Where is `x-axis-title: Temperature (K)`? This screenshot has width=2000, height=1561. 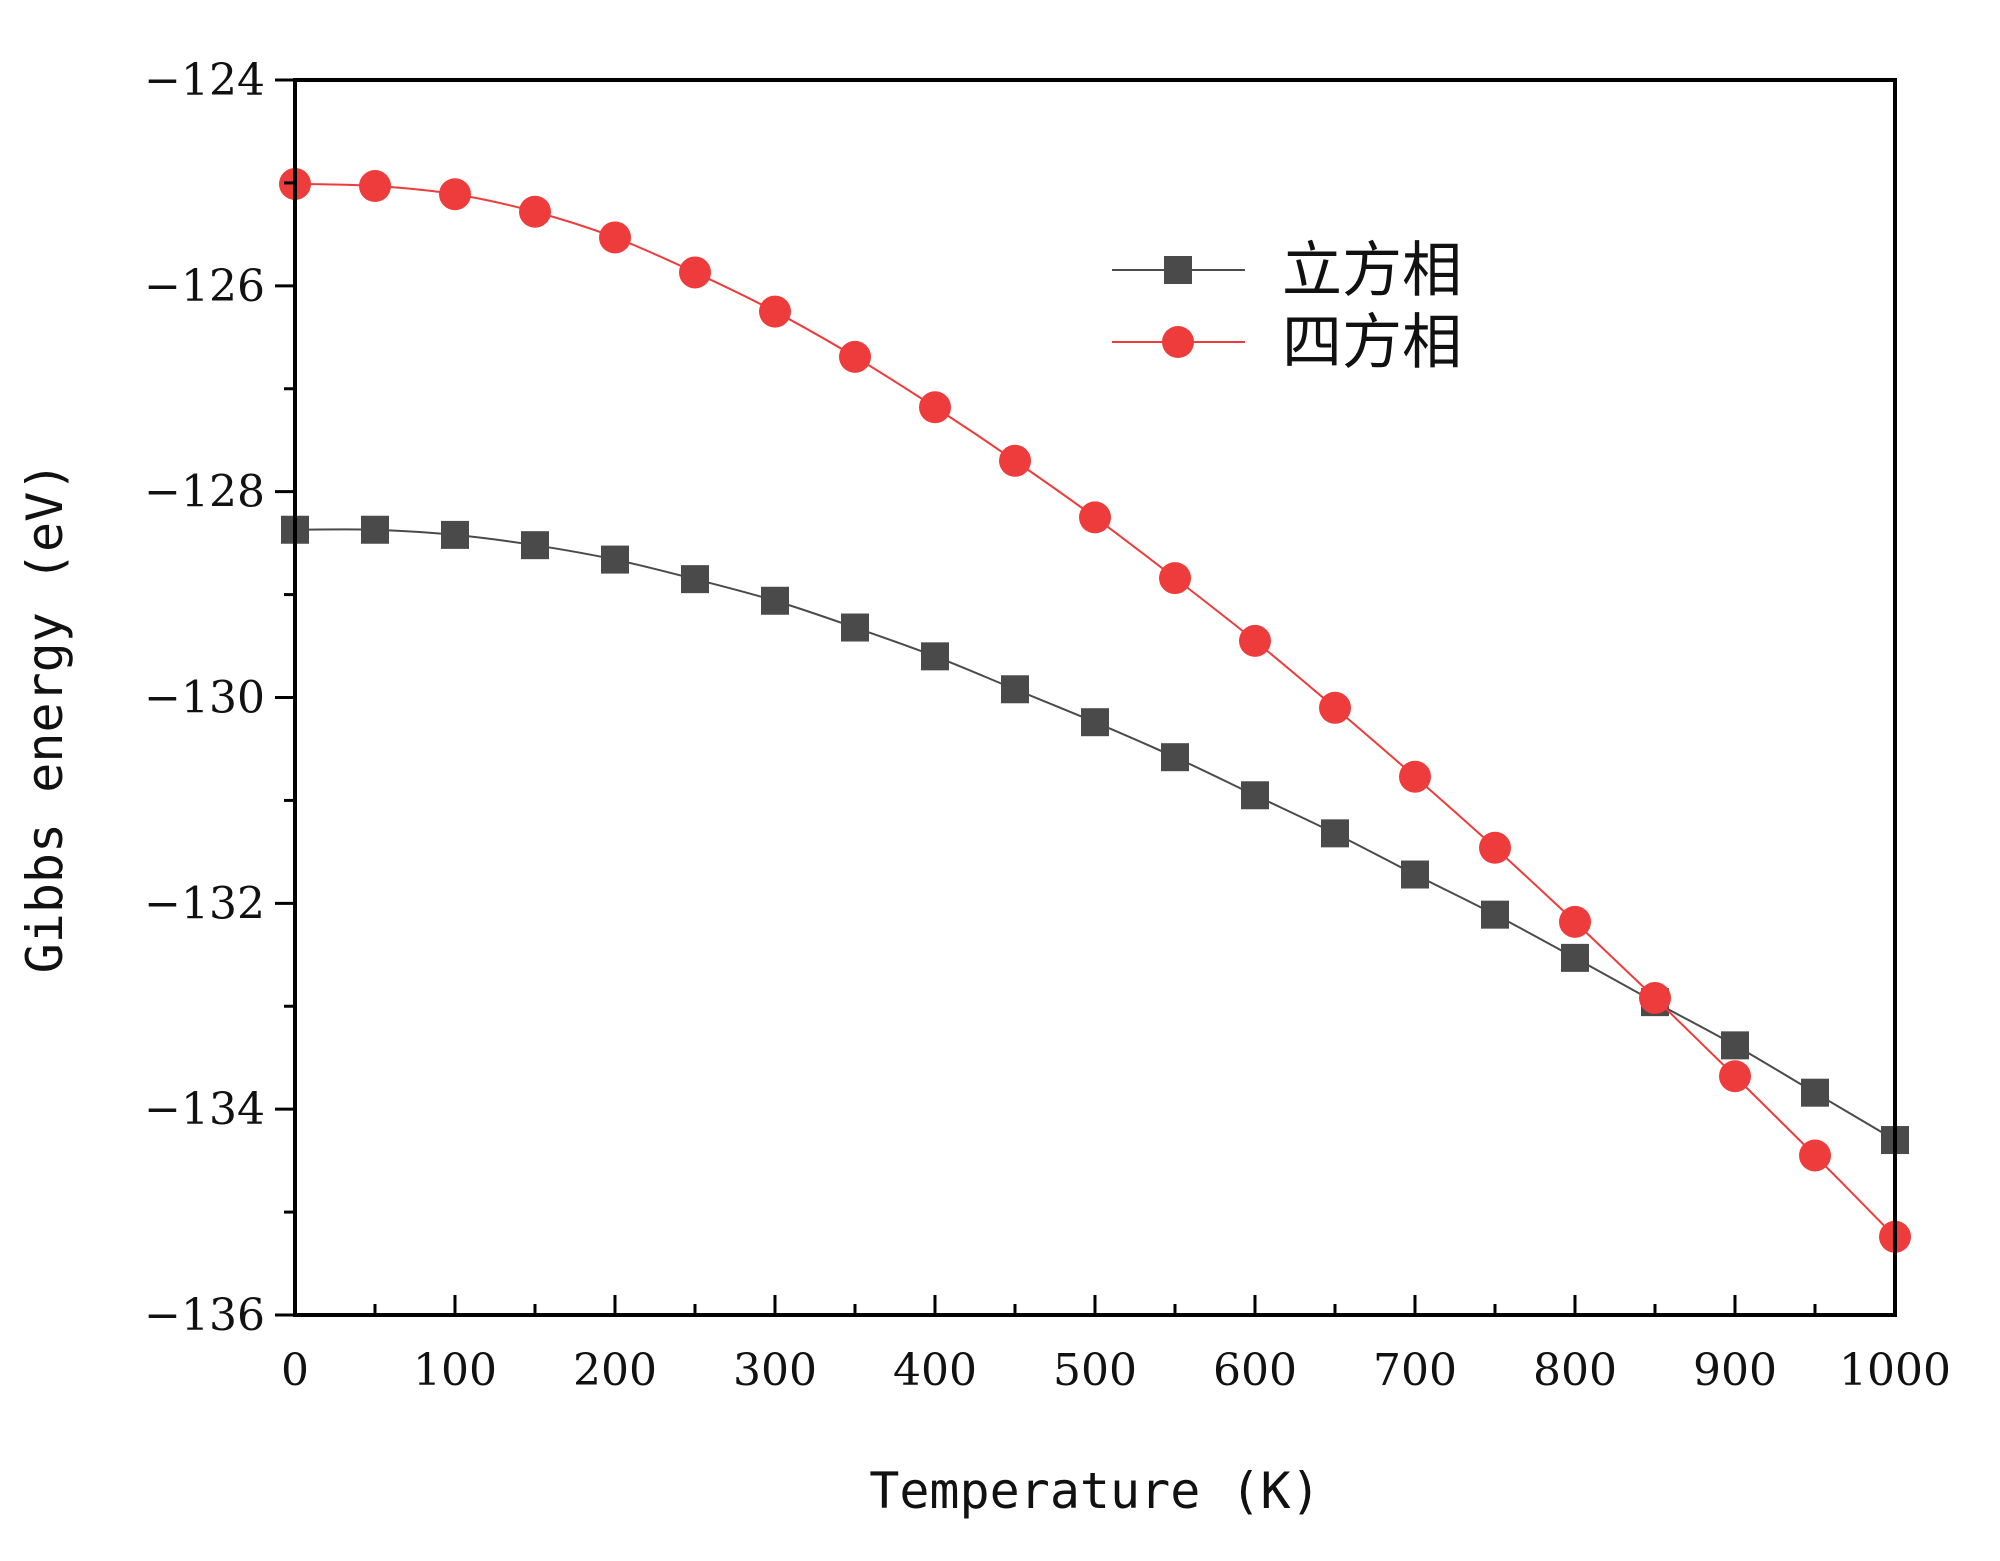
x-axis-title: Temperature (K) is located at coordinates (1095, 1491).